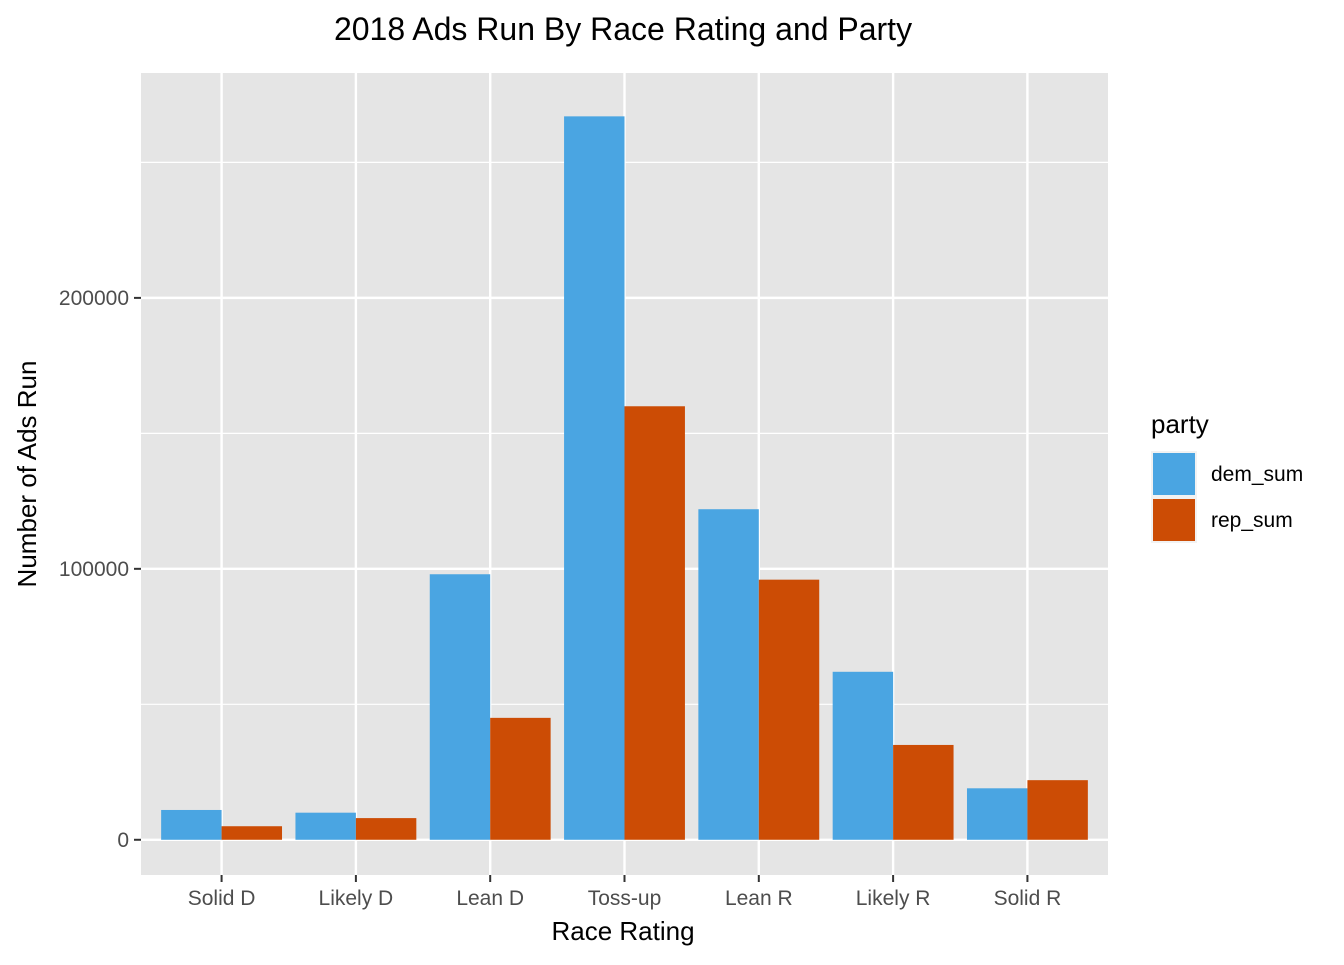 This screenshot has width=1344, height=965. I want to click on x-tick-label: Lean R, so click(759, 898).